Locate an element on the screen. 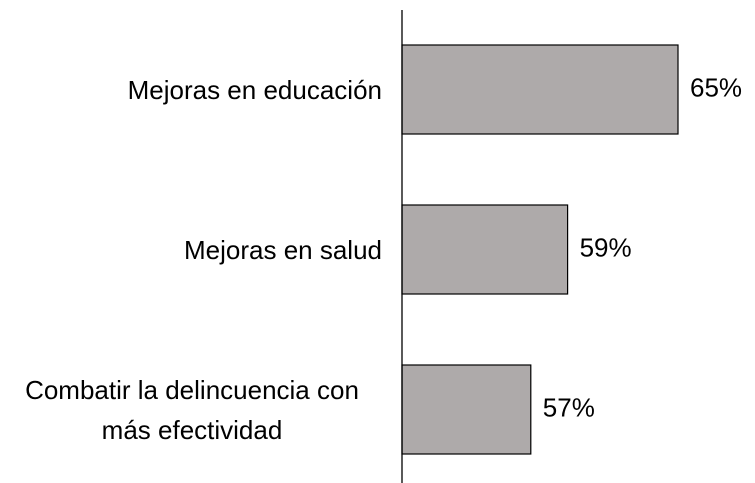 This screenshot has width=755, height=483. category-label: Mejoras en salud is located at coordinates (192, 250).